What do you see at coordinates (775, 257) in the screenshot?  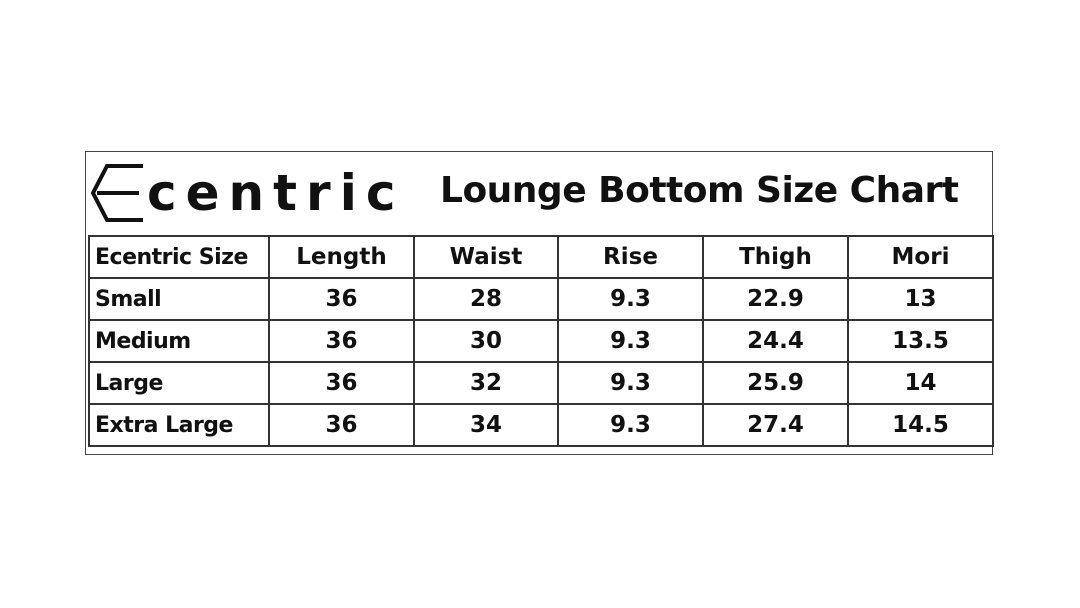 I see `header-cell: Thigh` at bounding box center [775, 257].